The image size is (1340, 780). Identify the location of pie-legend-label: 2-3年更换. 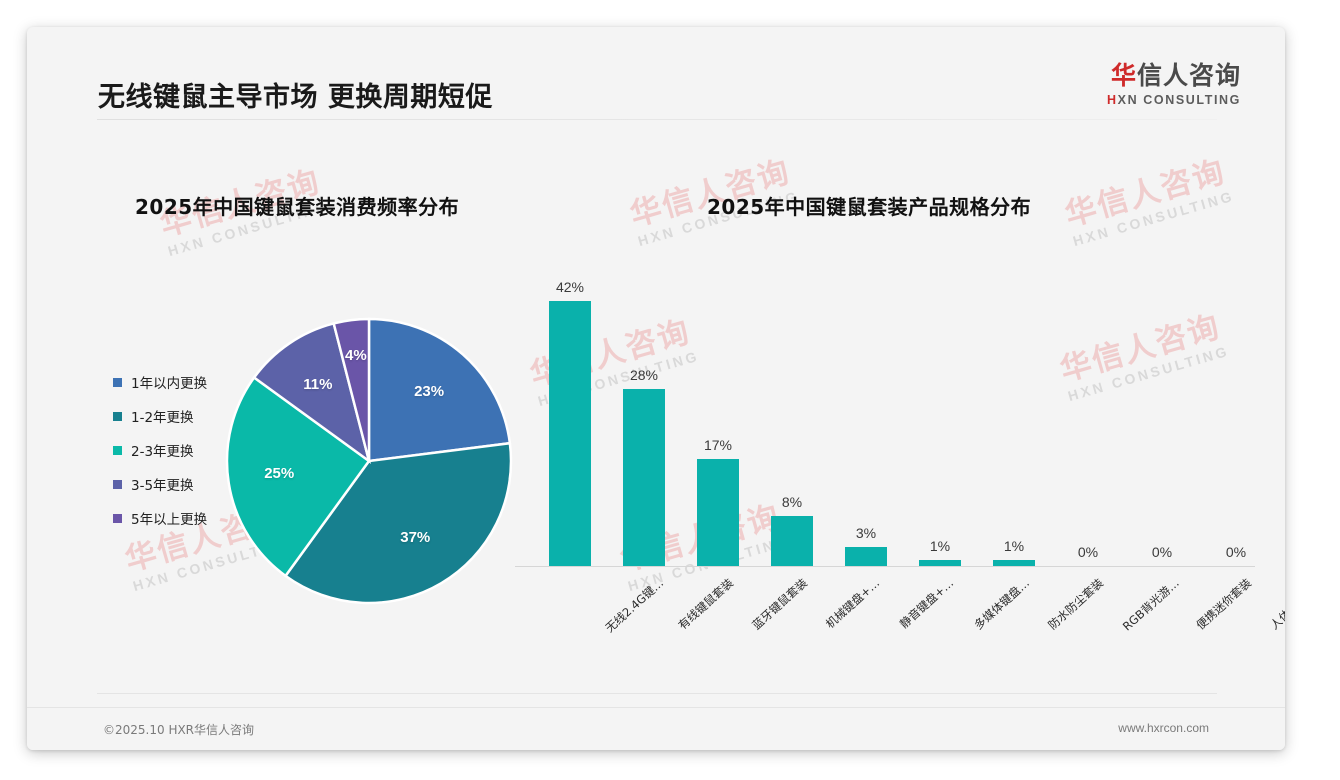
(162, 452).